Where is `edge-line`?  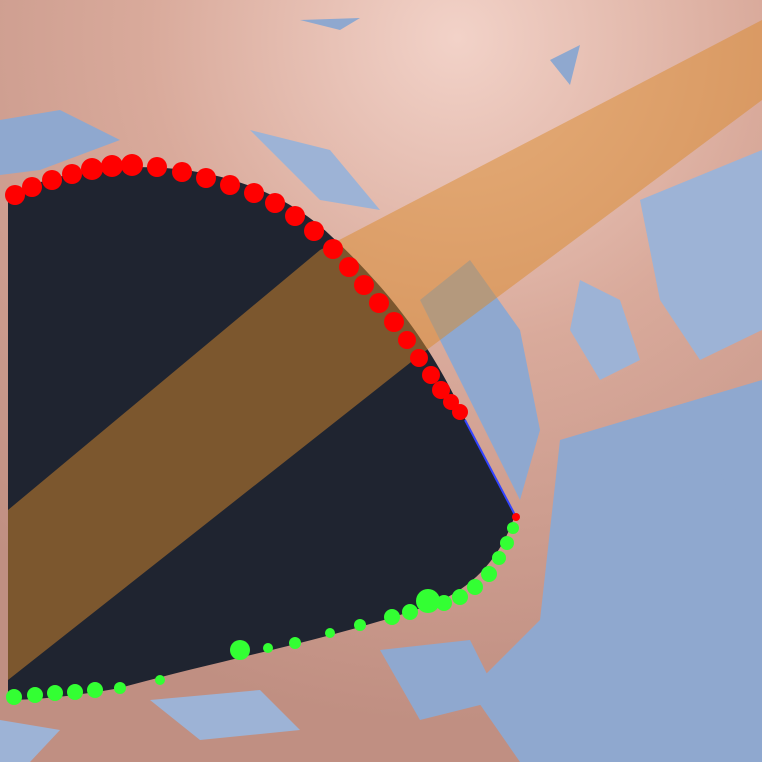 edge-line is located at coordinates (490, 467).